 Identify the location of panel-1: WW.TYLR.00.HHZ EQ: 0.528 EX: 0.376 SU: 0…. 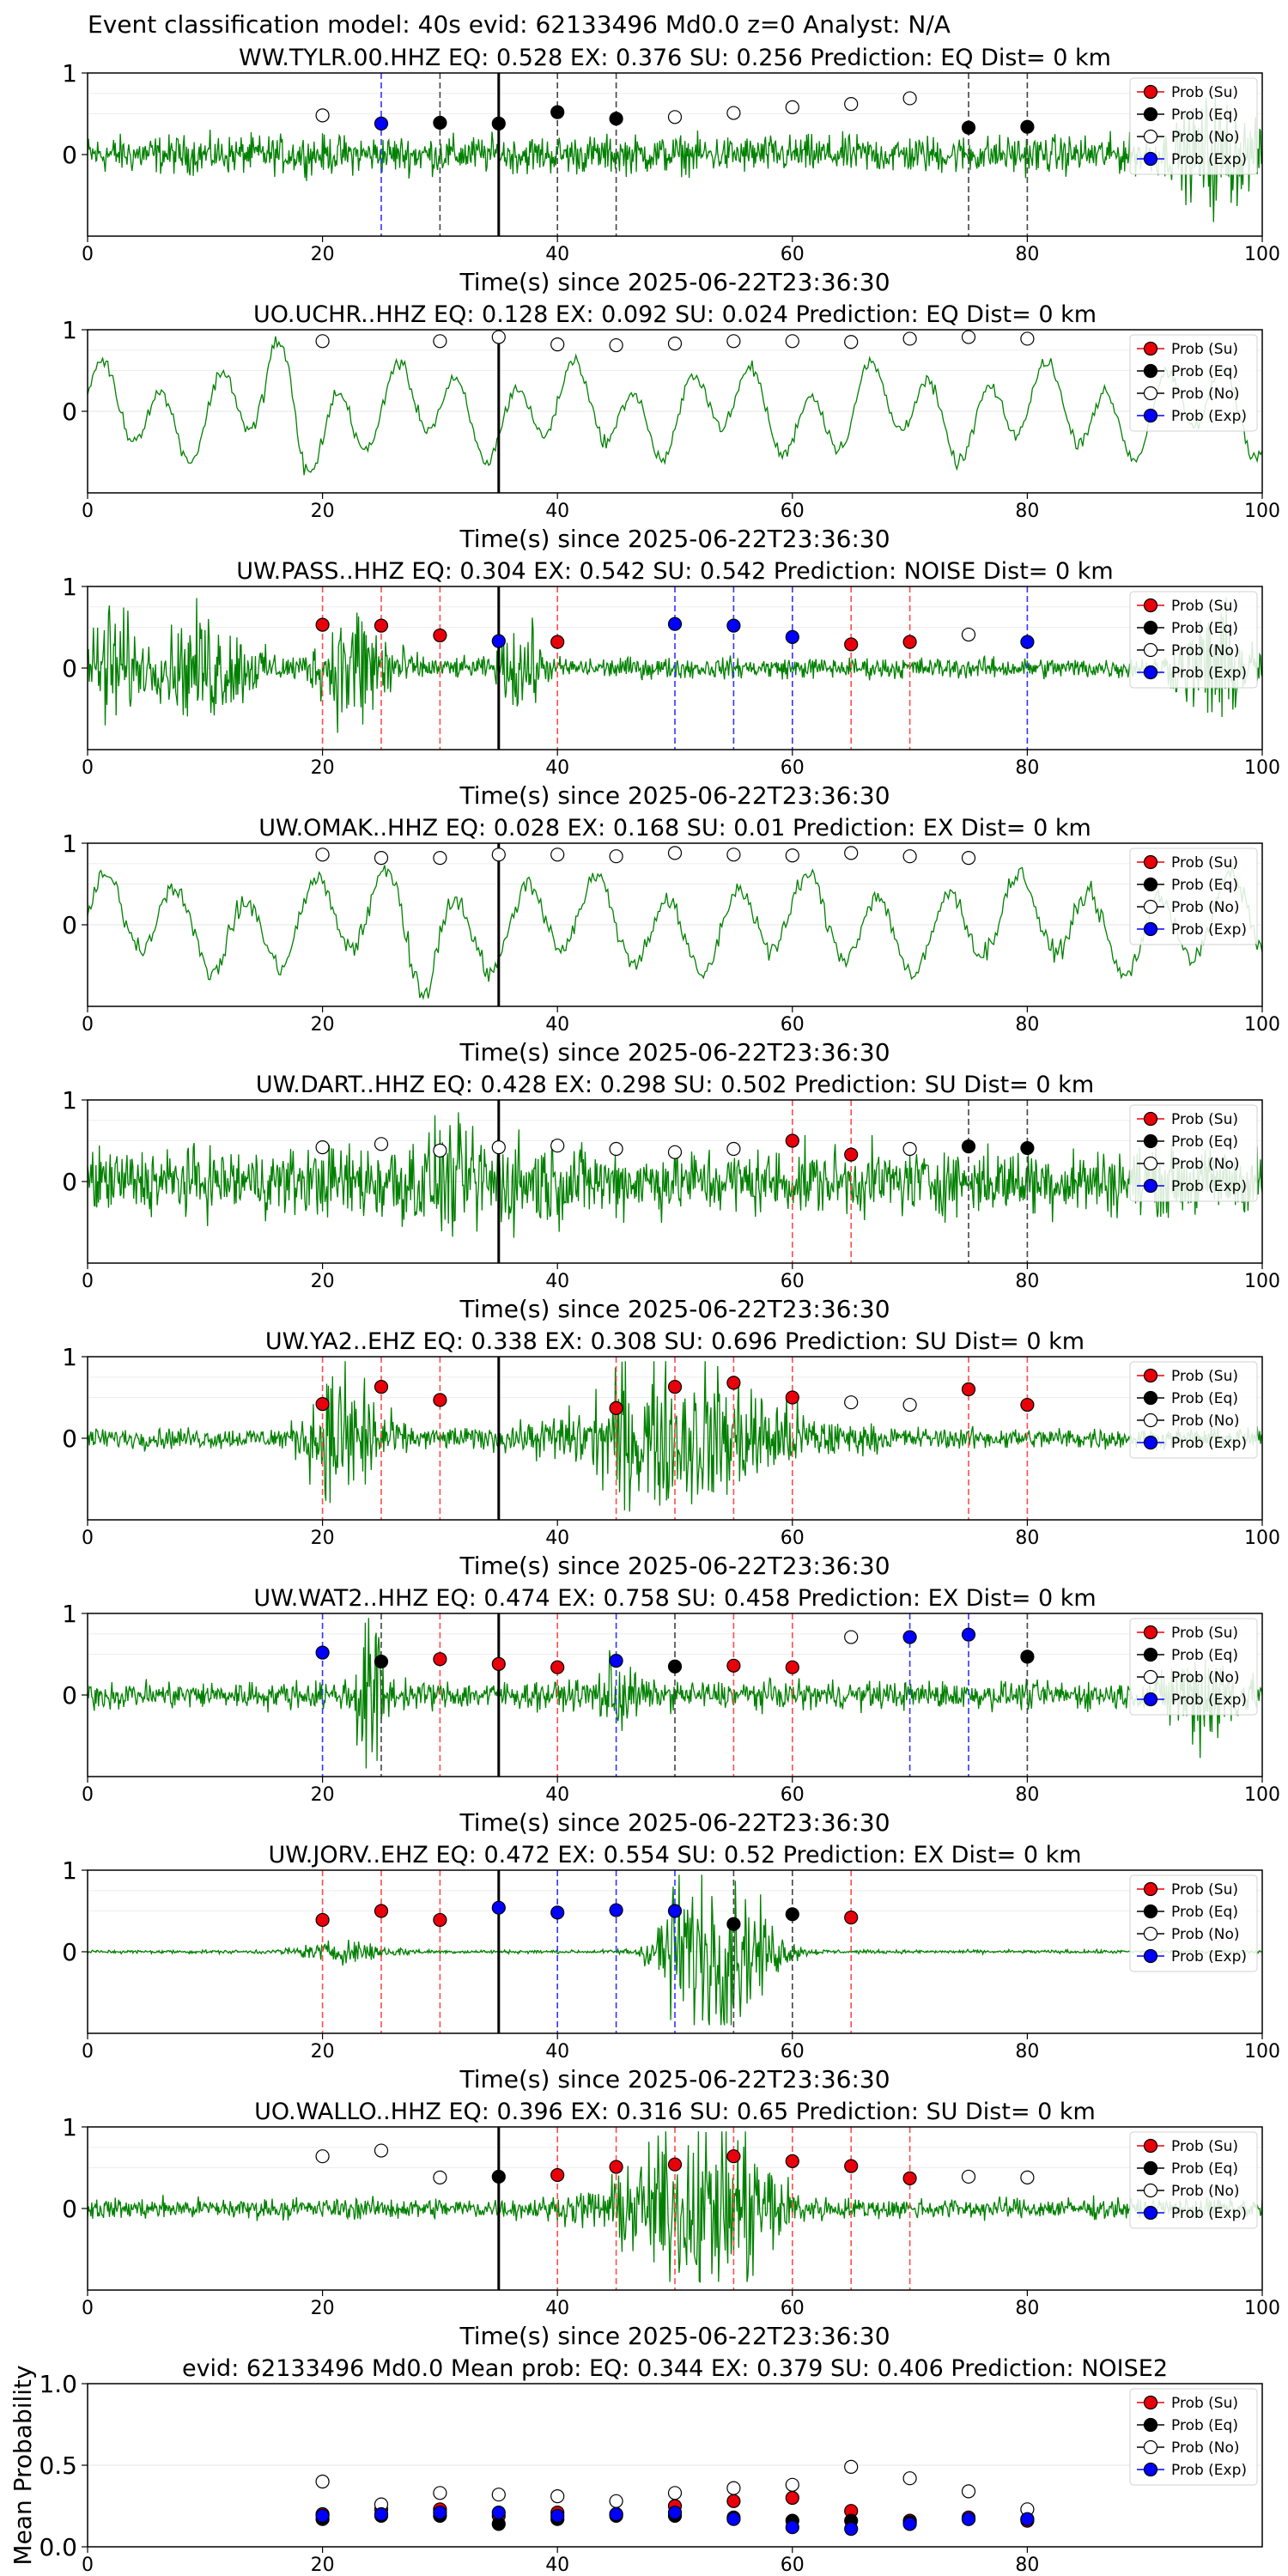
(671, 170).